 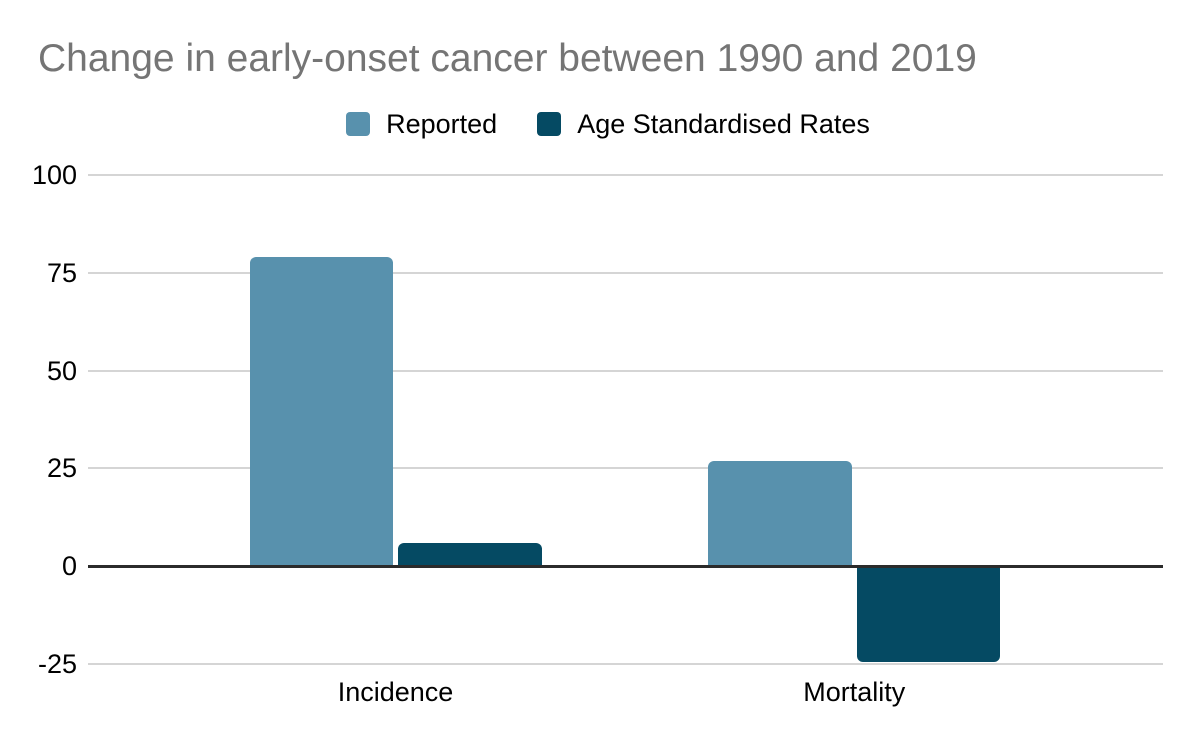 I want to click on chart-legend: Reported Age Standardised Rates, so click(x=600, y=124).